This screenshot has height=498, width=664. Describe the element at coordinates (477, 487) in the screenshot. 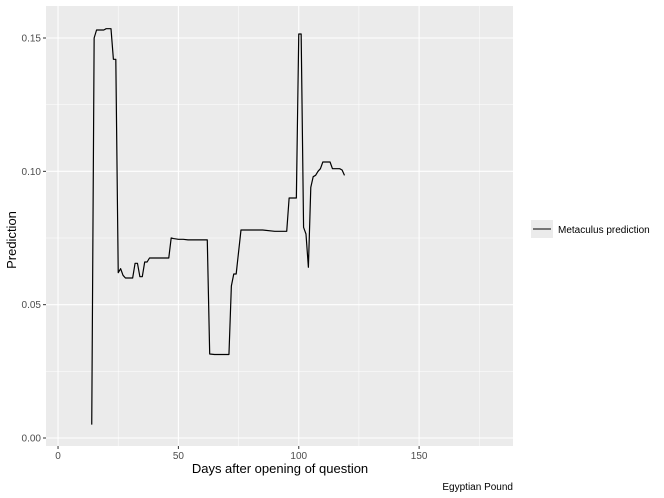

I see `caption: Egyptian Pound` at that location.